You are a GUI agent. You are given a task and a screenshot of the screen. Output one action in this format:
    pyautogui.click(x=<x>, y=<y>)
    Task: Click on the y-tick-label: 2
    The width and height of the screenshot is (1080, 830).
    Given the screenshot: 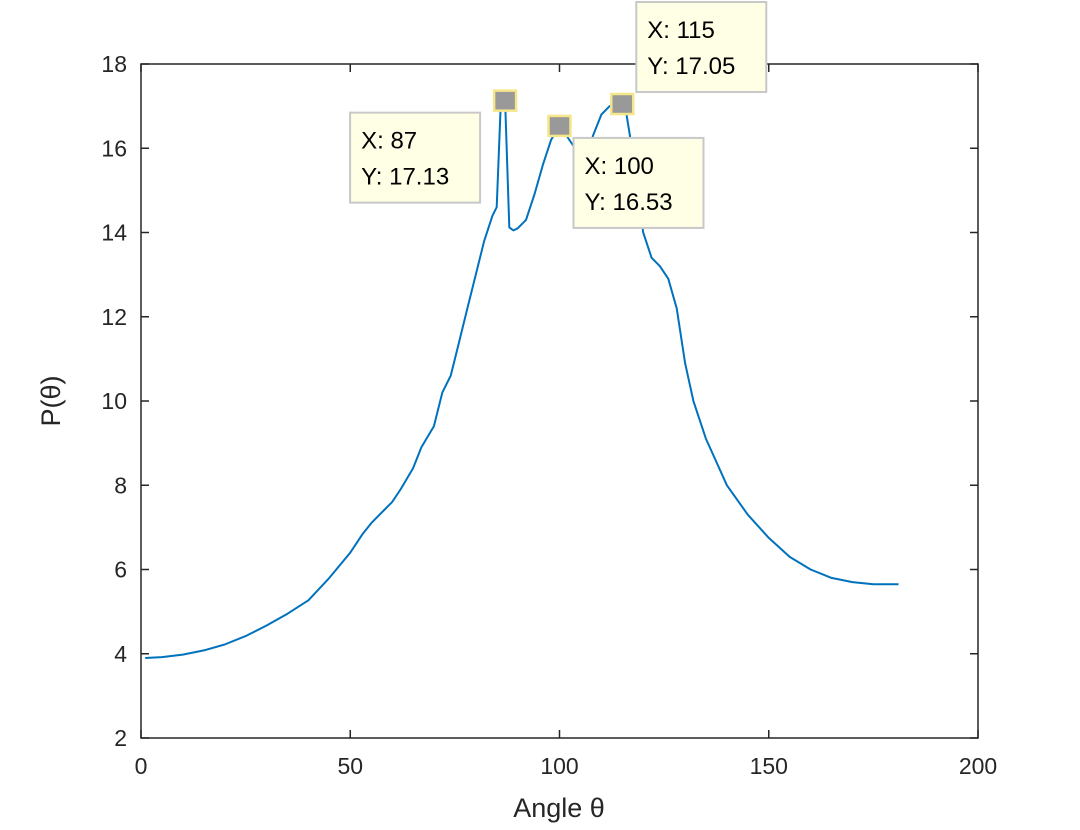 What is the action you would take?
    pyautogui.click(x=120, y=738)
    